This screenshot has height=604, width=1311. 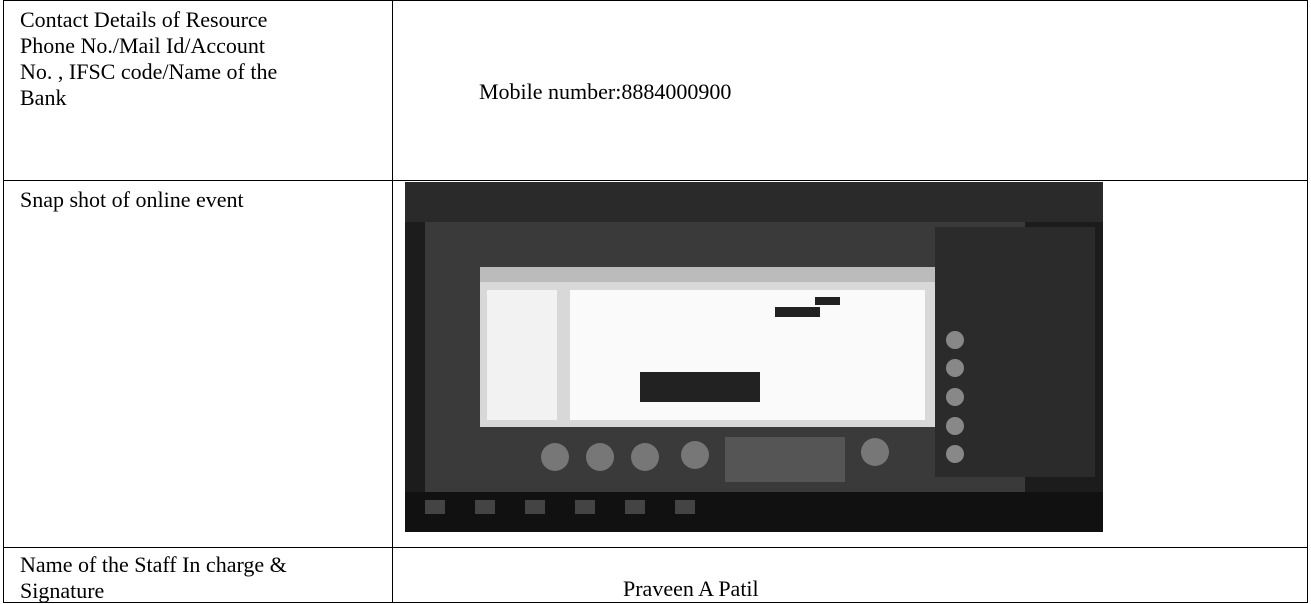 I want to click on label-line: Snap shot of online event, so click(x=132, y=199).